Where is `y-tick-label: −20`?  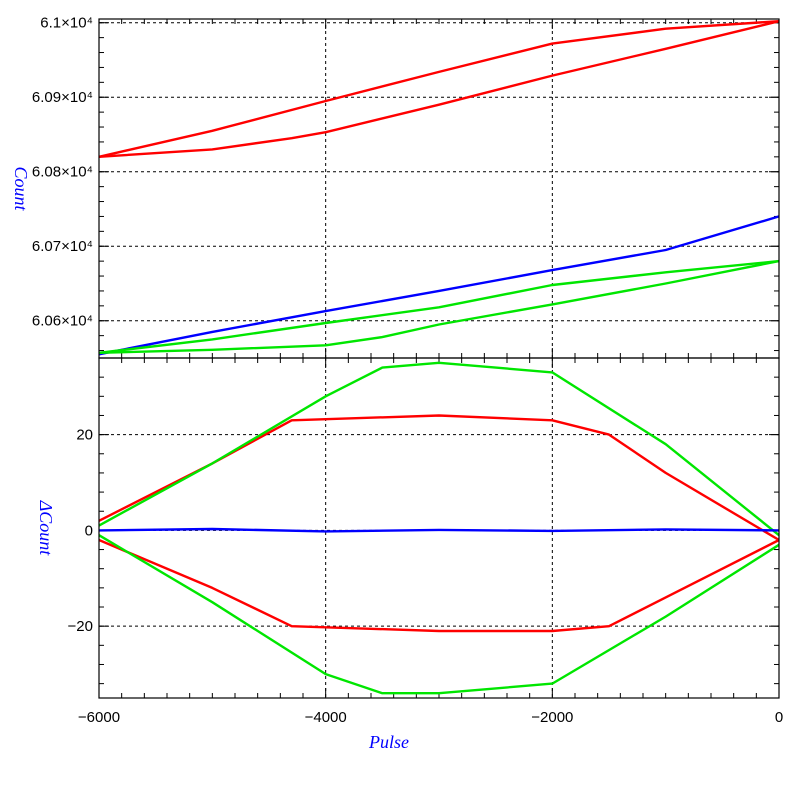
y-tick-label: −20 is located at coordinates (80, 626).